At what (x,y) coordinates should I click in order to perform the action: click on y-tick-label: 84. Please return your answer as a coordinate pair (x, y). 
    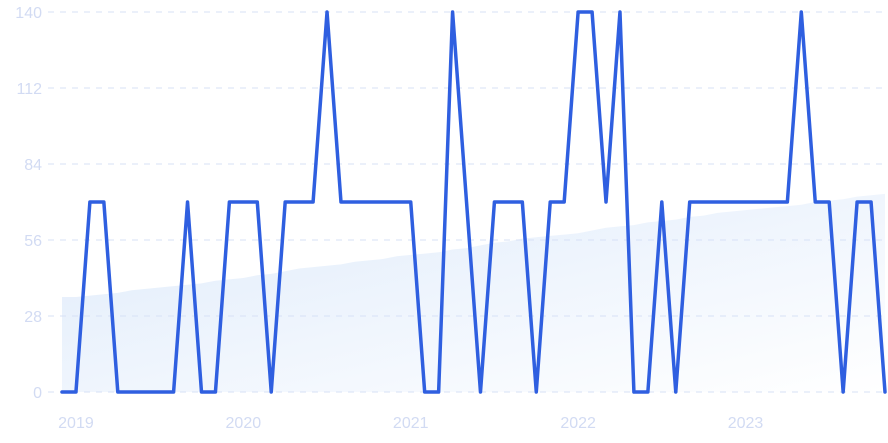
    Looking at the image, I should click on (33, 165).